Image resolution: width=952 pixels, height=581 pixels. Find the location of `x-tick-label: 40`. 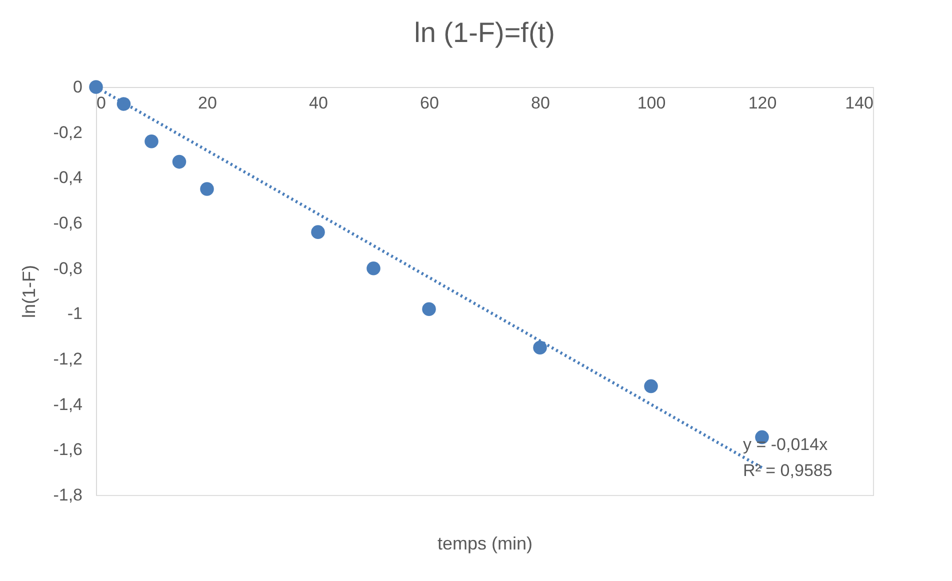

x-tick-label: 40 is located at coordinates (318, 103).